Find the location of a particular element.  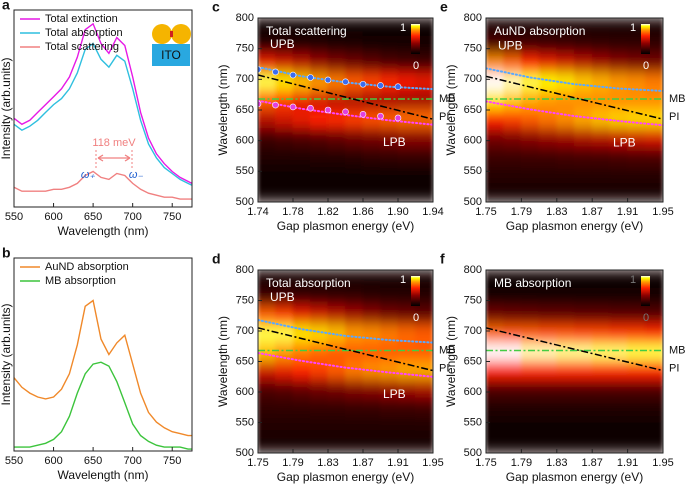

panel-title: Total absorption is located at coordinates (308, 283).